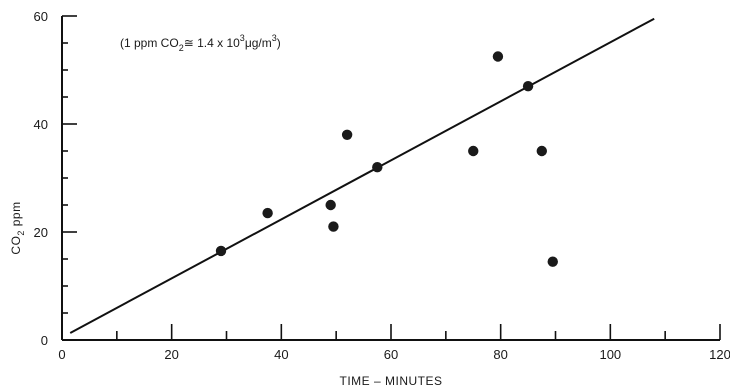 This screenshot has width=730, height=388. I want to click on y-axis-title-main: CO, so click(16, 245).